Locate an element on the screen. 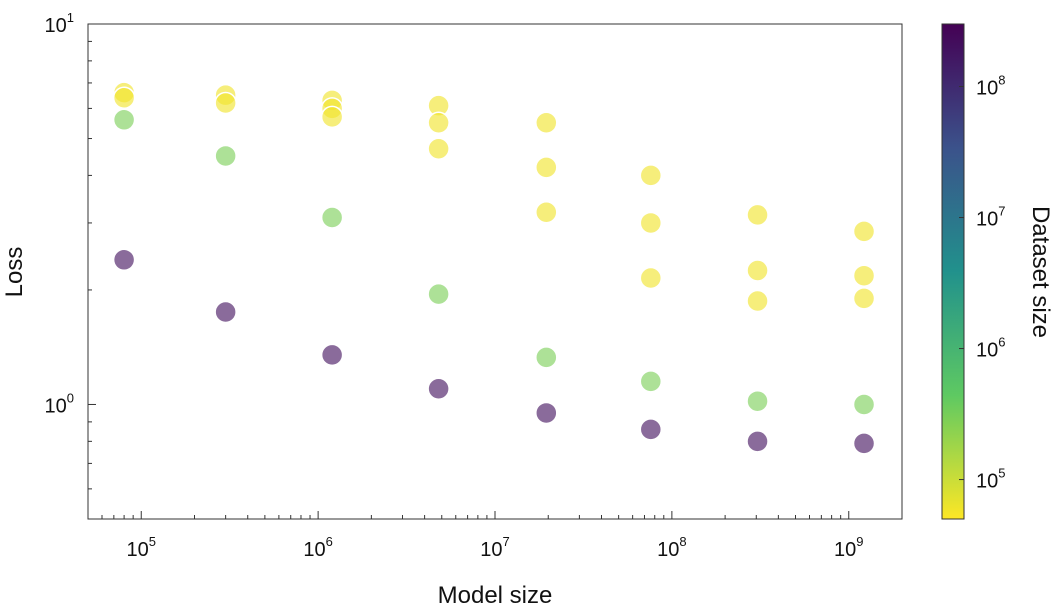  x-tick-label-exponent: 9 is located at coordinates (859, 541).